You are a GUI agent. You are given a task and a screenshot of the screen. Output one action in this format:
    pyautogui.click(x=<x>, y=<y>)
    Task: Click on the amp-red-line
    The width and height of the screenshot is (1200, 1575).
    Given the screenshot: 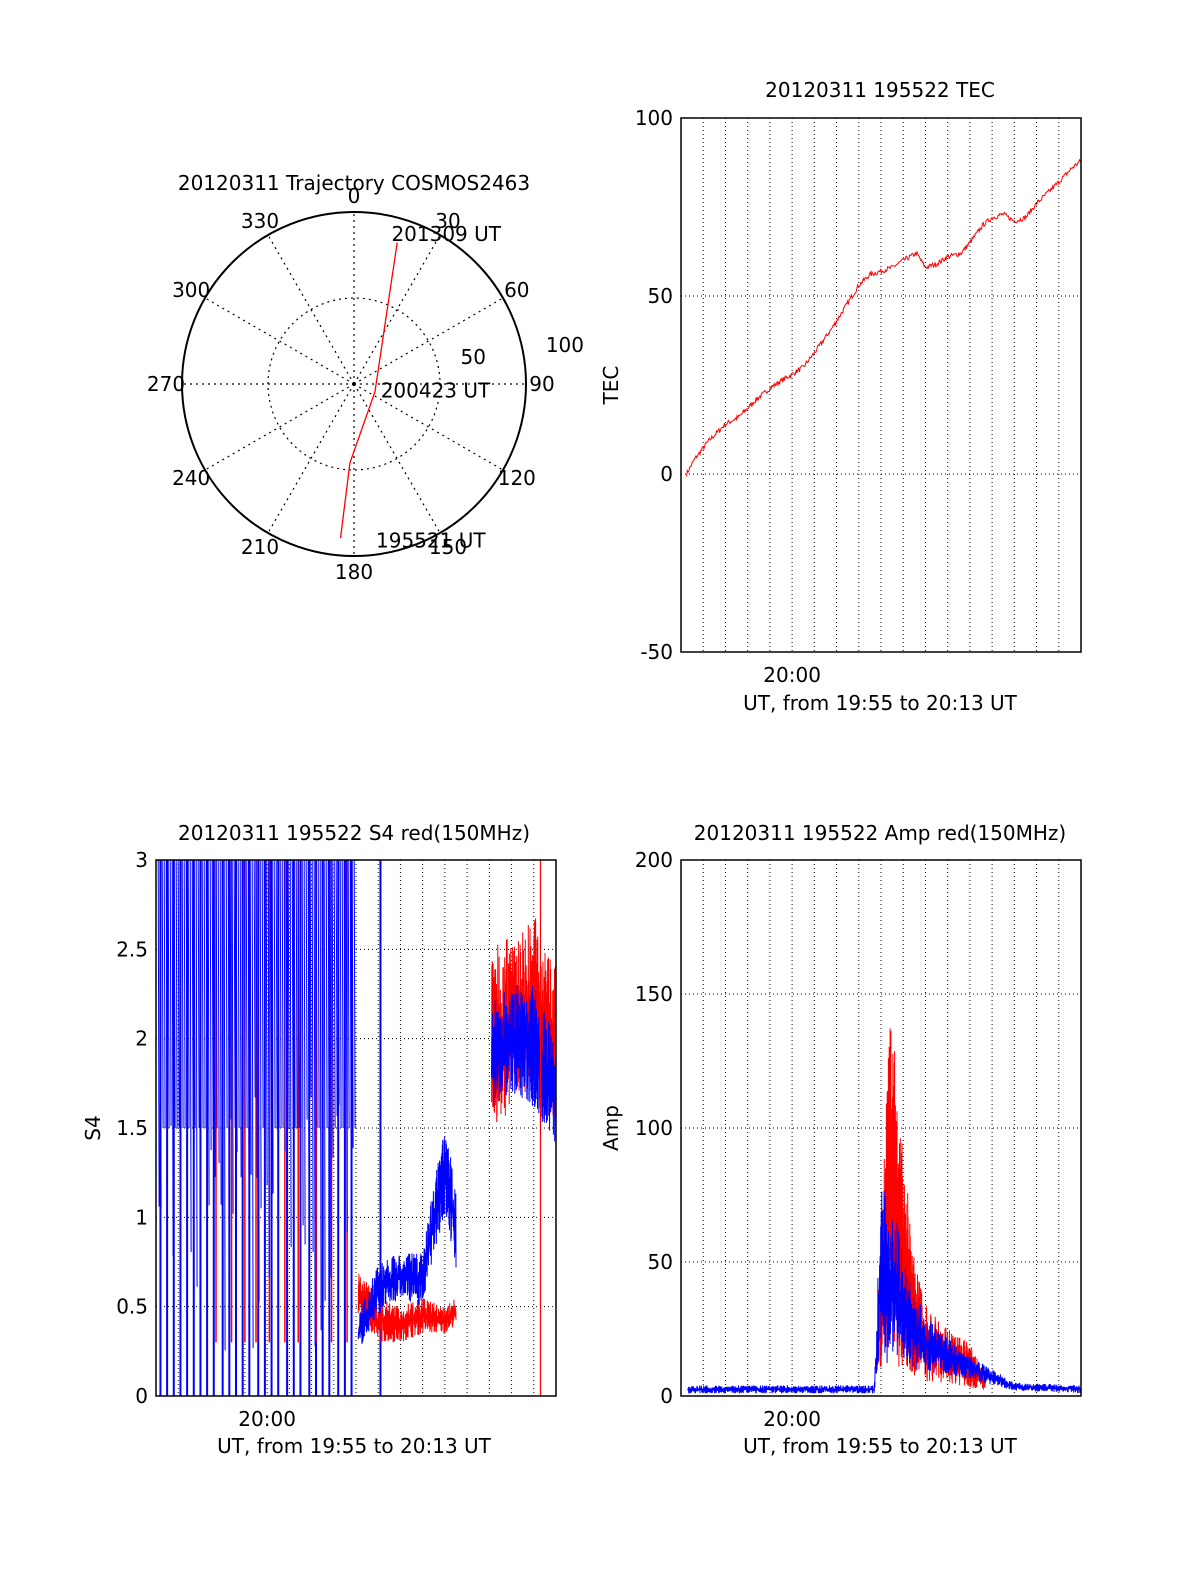 What is the action you would take?
    pyautogui.click(x=932, y=1209)
    